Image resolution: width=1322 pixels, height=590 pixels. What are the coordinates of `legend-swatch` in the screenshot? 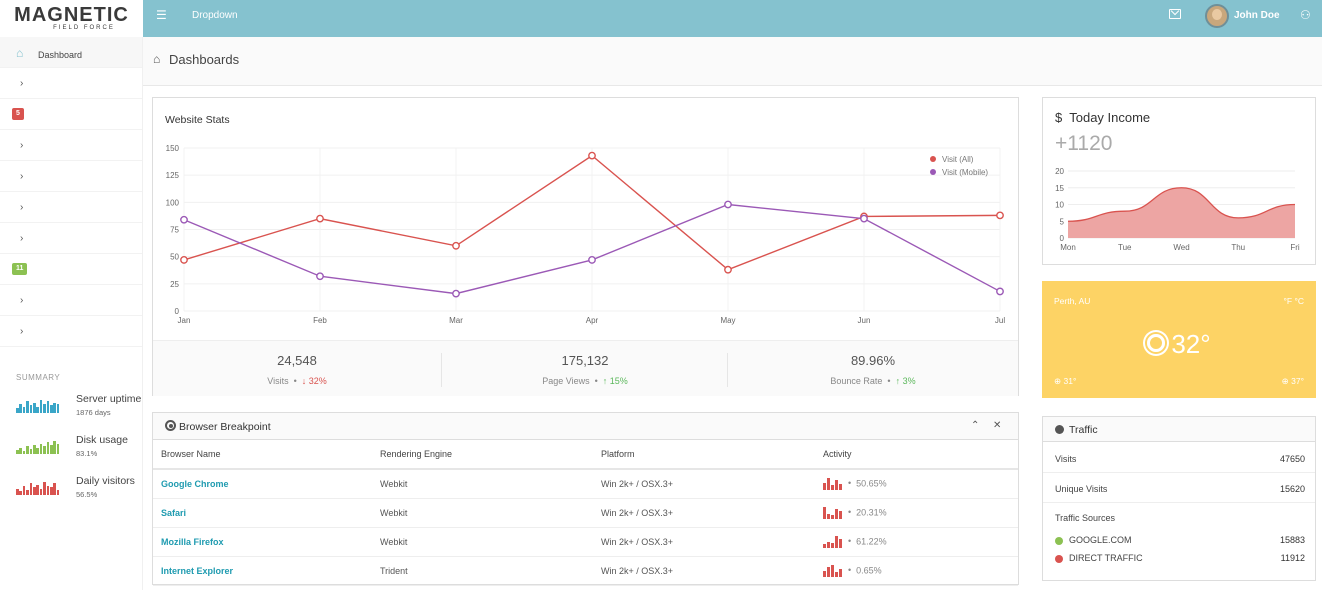 It's located at (933, 159).